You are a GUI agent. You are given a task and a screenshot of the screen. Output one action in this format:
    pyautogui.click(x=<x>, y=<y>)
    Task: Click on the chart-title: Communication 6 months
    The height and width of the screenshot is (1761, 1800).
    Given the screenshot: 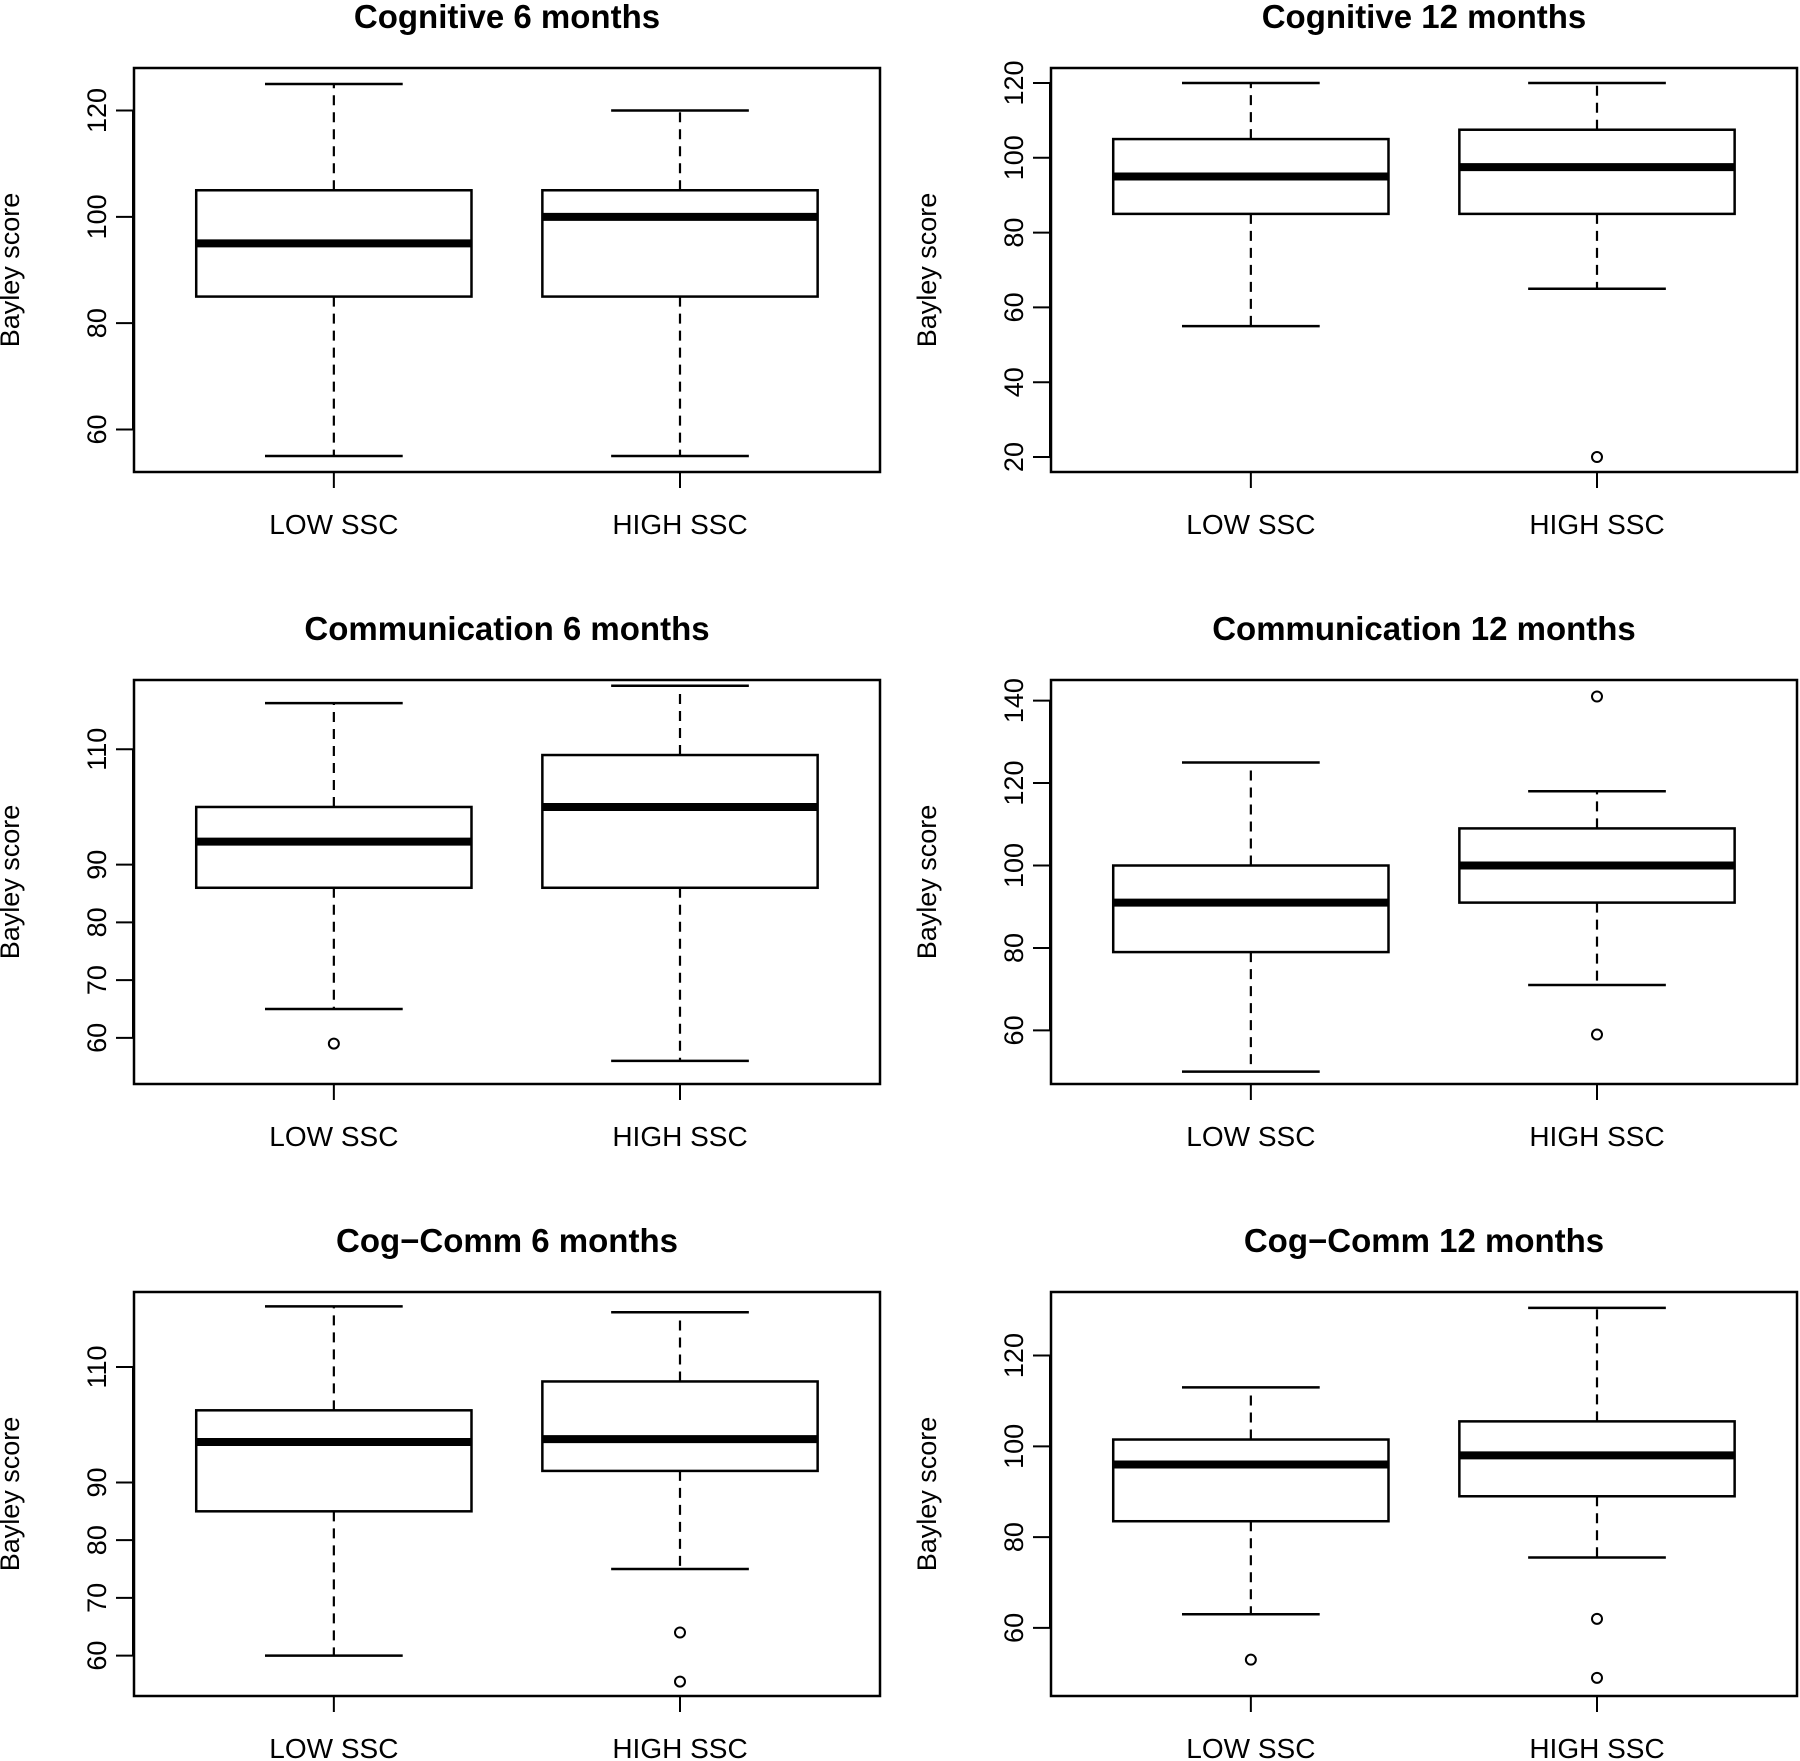 What is the action you would take?
    pyautogui.click(x=506, y=628)
    